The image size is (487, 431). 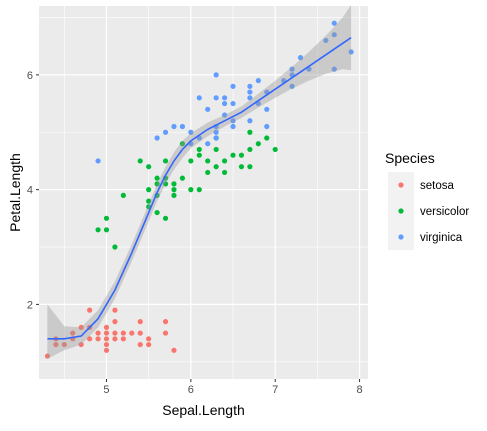 What do you see at coordinates (275, 390) in the screenshot?
I see `x-tick-label: 7` at bounding box center [275, 390].